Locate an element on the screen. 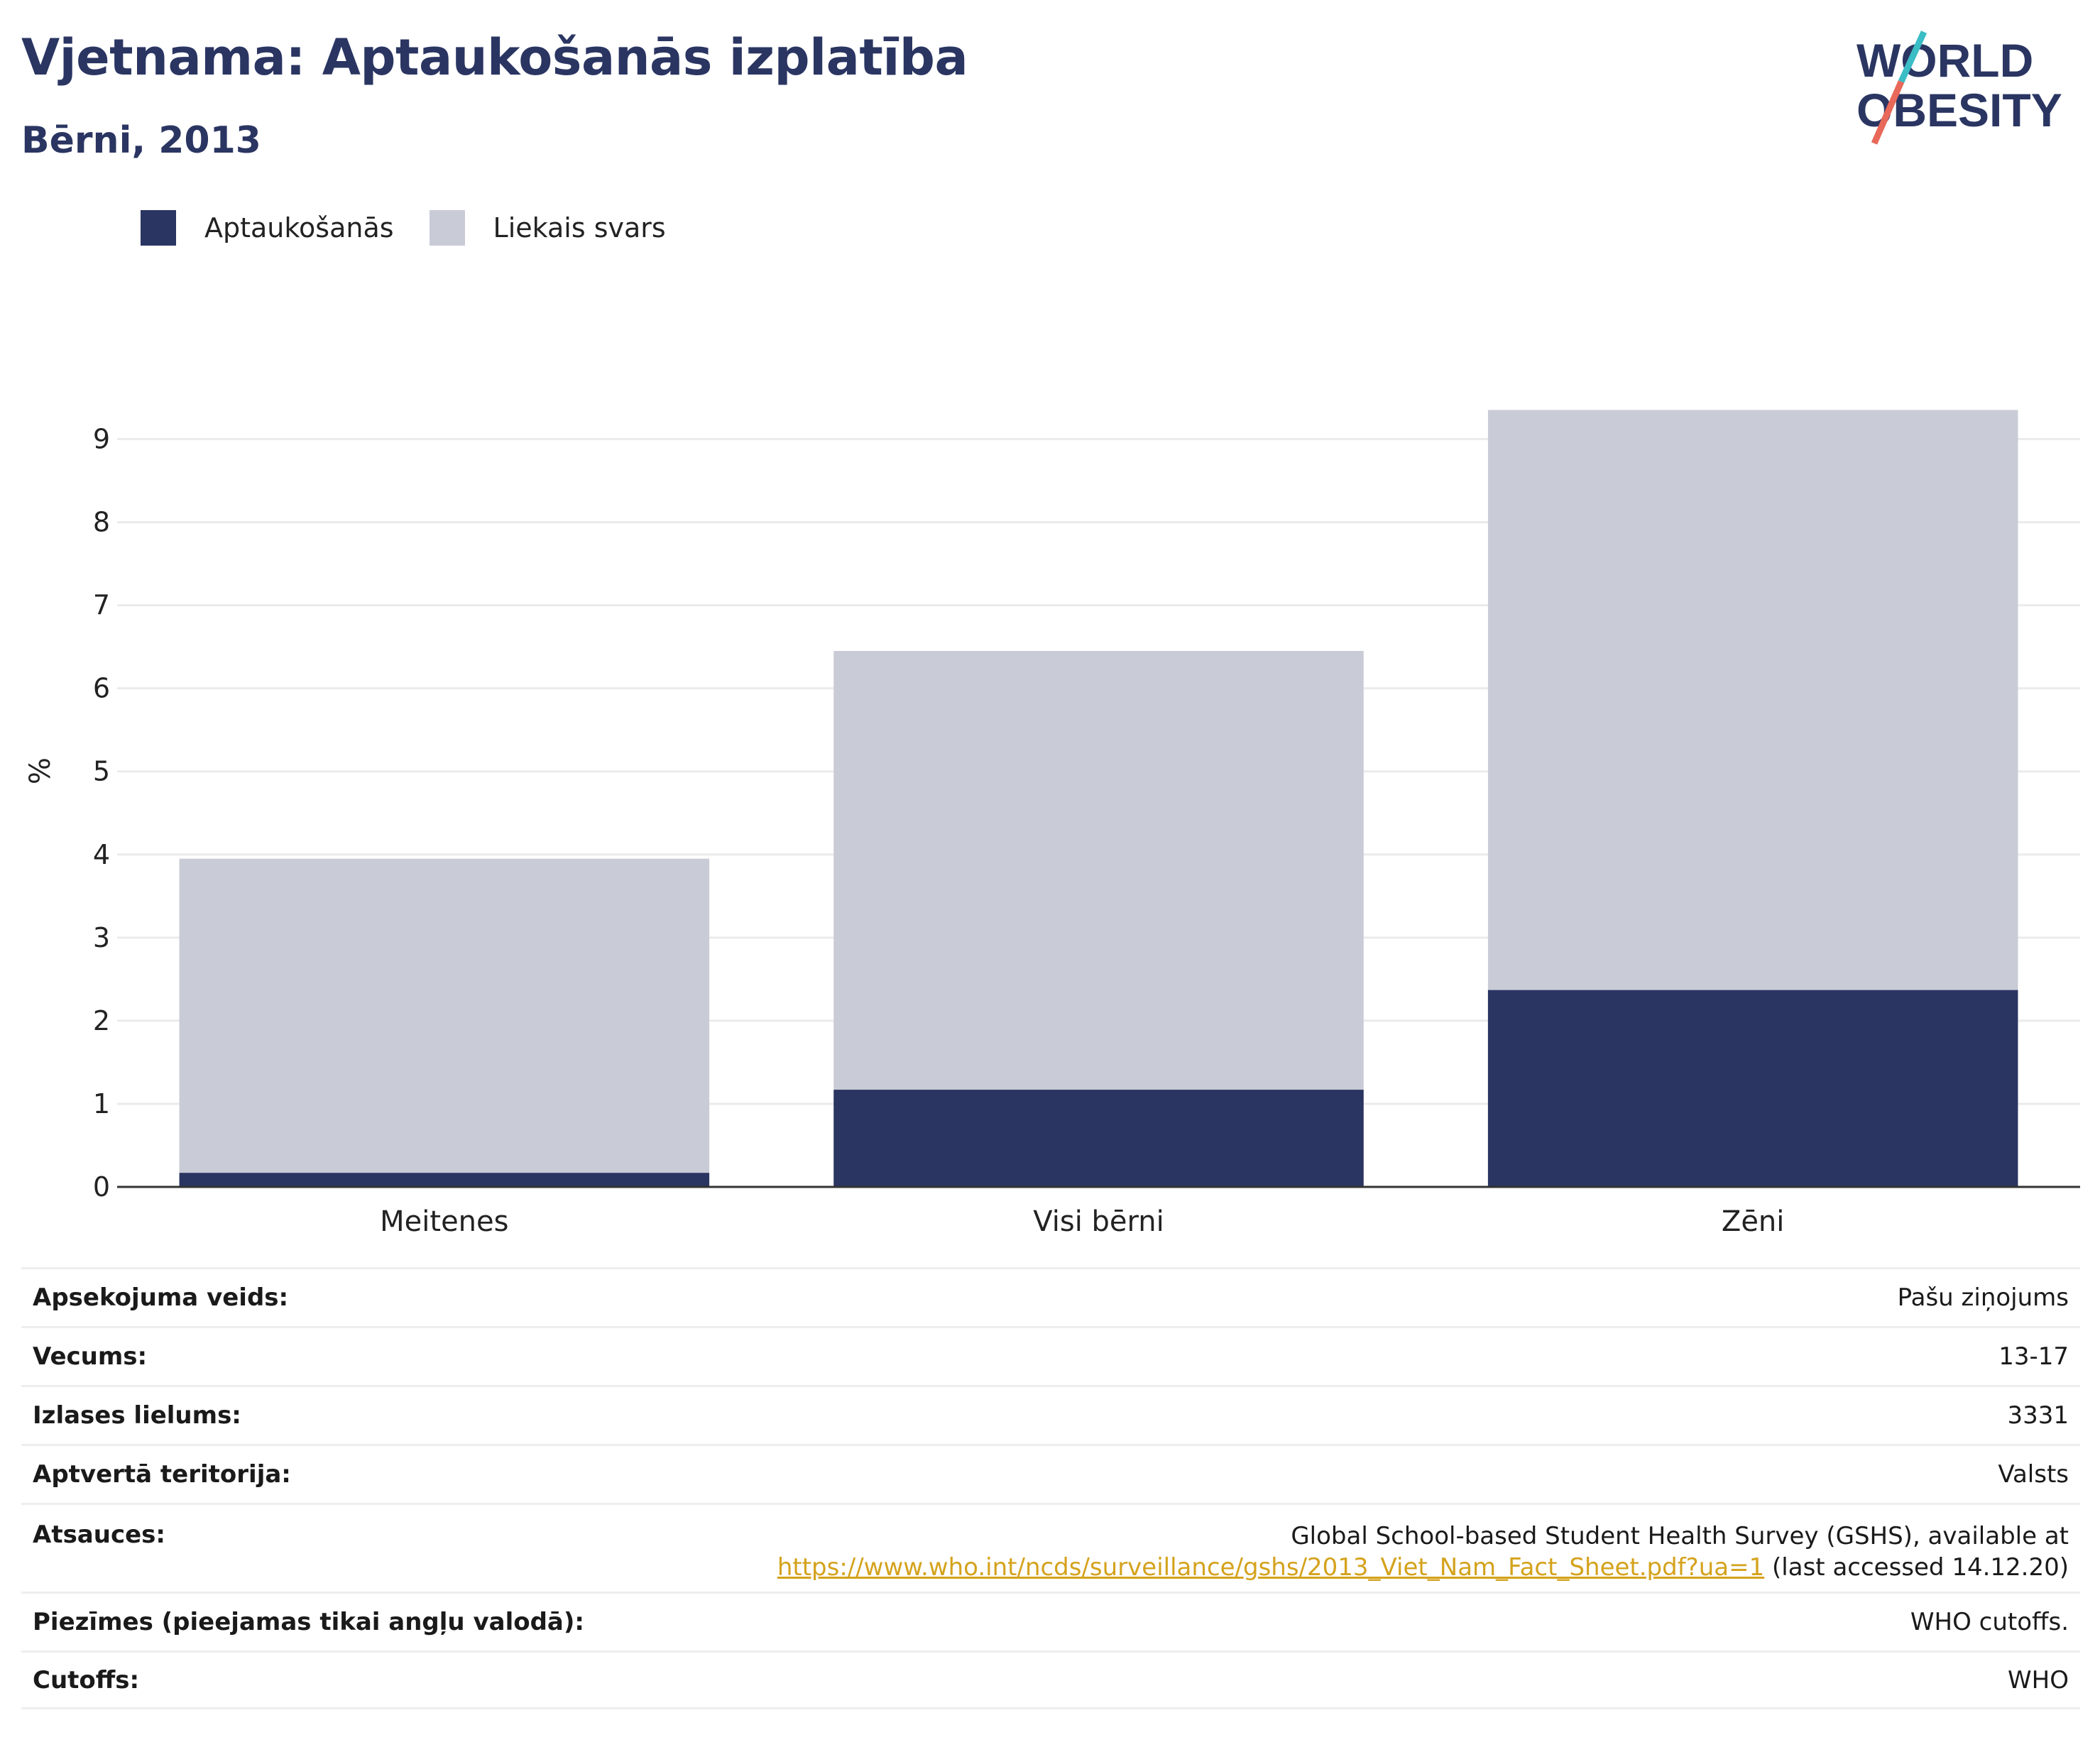  y-tick-label: 8 is located at coordinates (101, 522).